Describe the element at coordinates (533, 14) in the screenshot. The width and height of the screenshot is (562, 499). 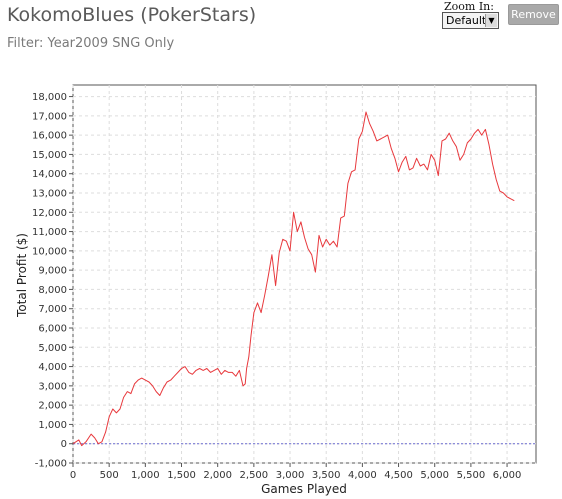
I see `remove-button: Remove` at that location.